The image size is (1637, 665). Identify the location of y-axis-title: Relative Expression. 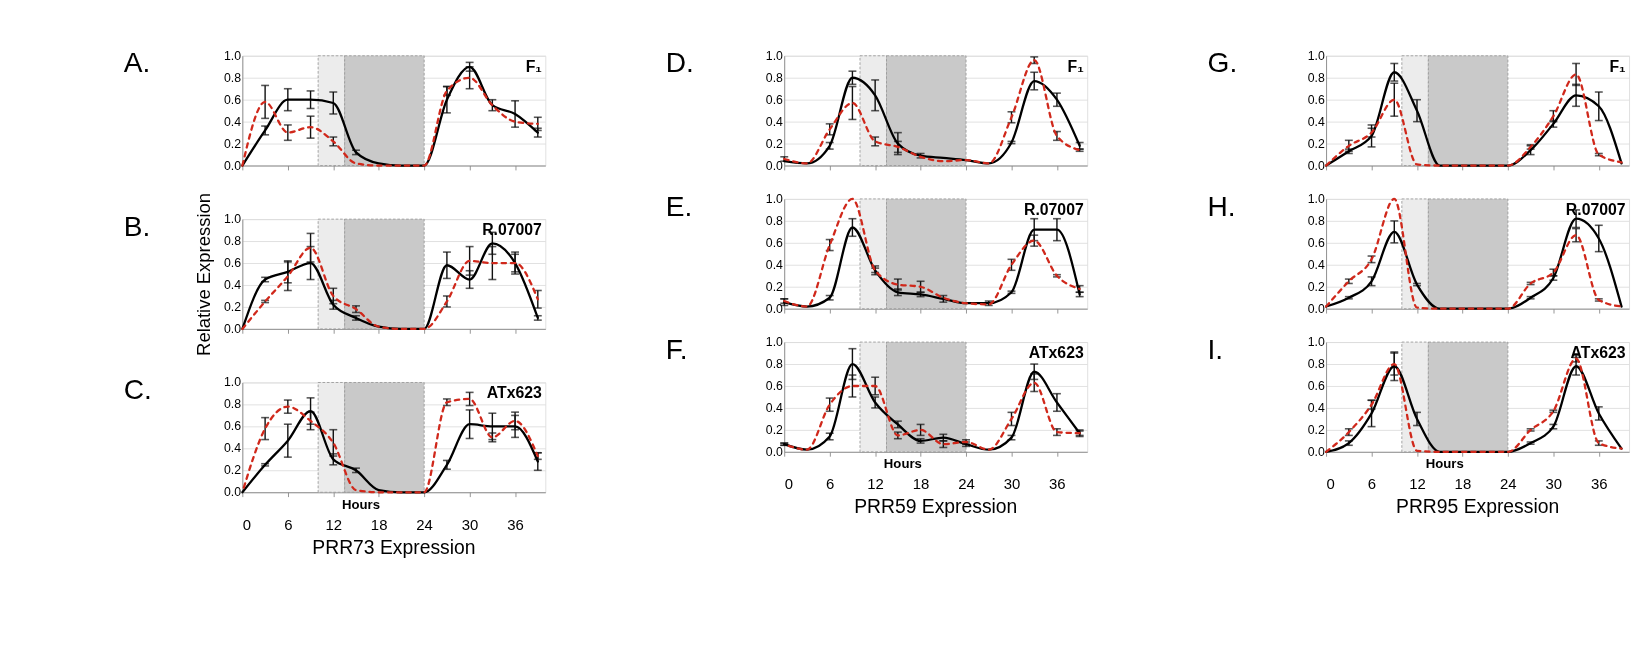
(203, 274).